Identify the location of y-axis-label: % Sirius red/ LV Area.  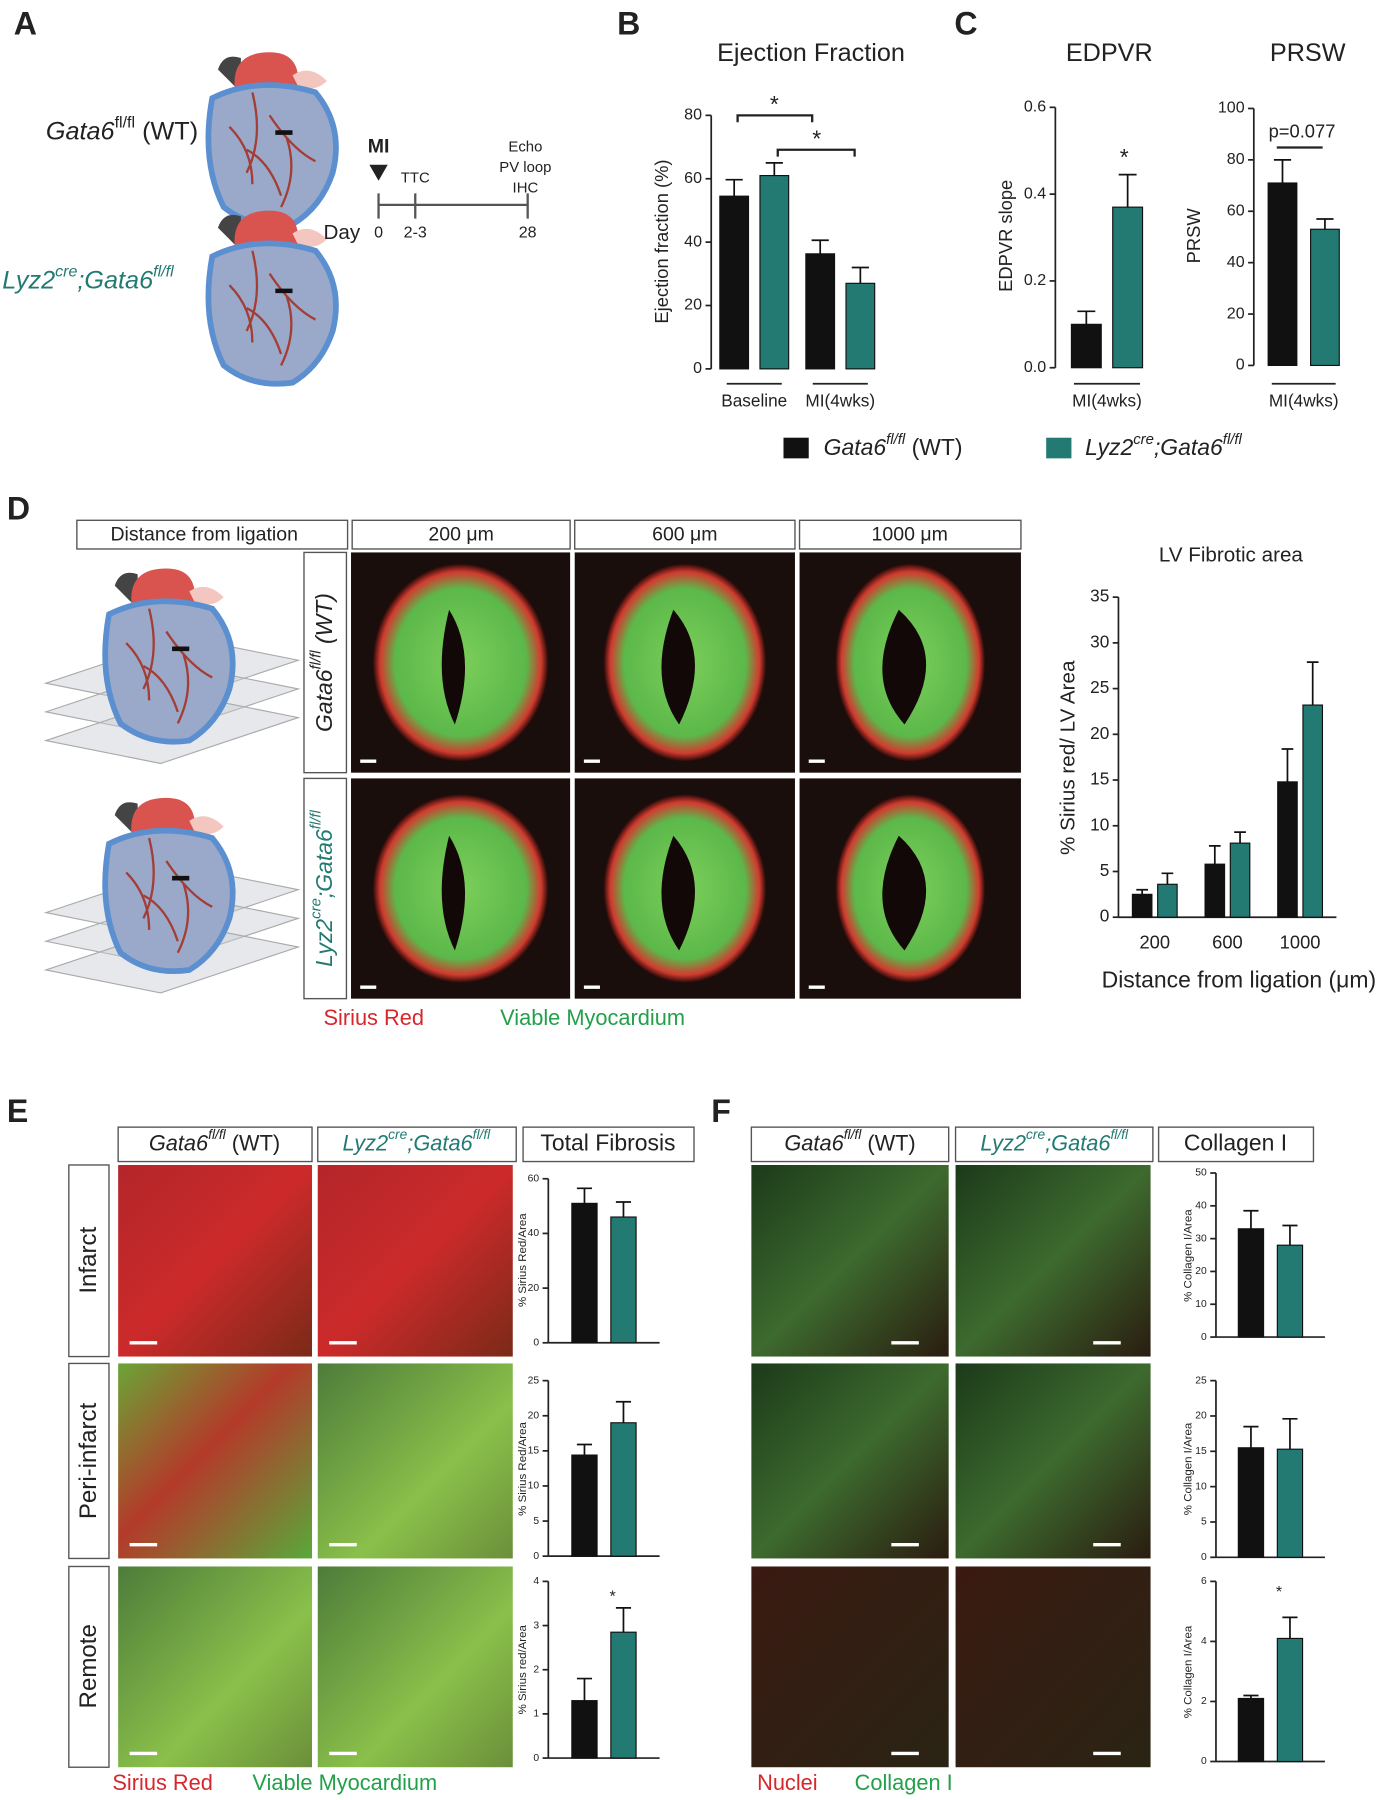
(1068, 757).